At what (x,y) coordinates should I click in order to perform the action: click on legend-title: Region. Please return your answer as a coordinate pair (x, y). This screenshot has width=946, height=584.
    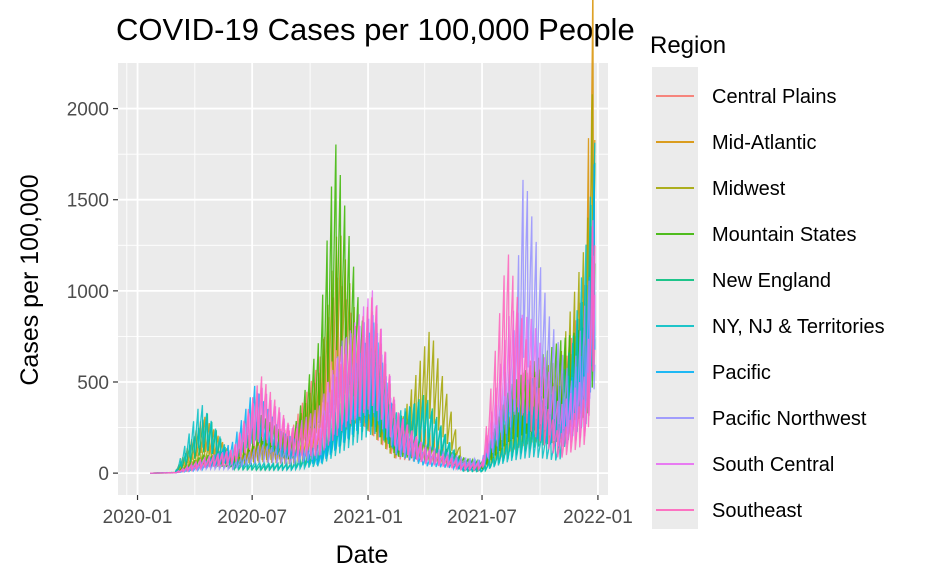
    Looking at the image, I should click on (688, 45).